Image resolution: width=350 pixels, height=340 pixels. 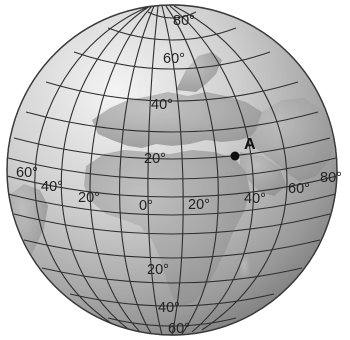 What do you see at coordinates (172, 186) in the screenshot?
I see `parallel-10n` at bounding box center [172, 186].